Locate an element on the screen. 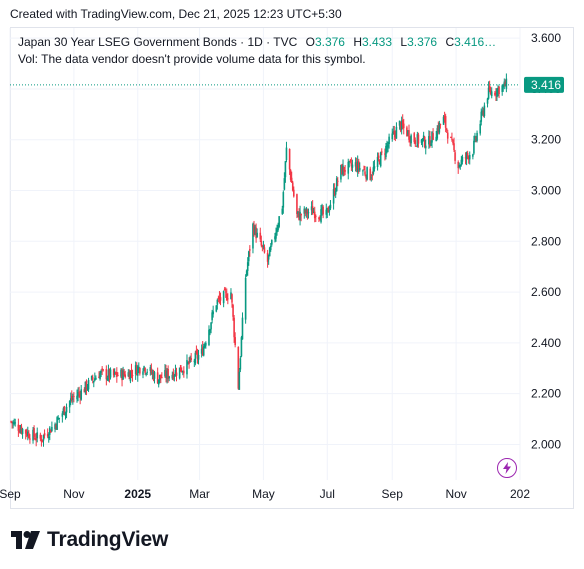 This screenshot has width=584, height=569. x-tick-label: Sep is located at coordinates (393, 494).